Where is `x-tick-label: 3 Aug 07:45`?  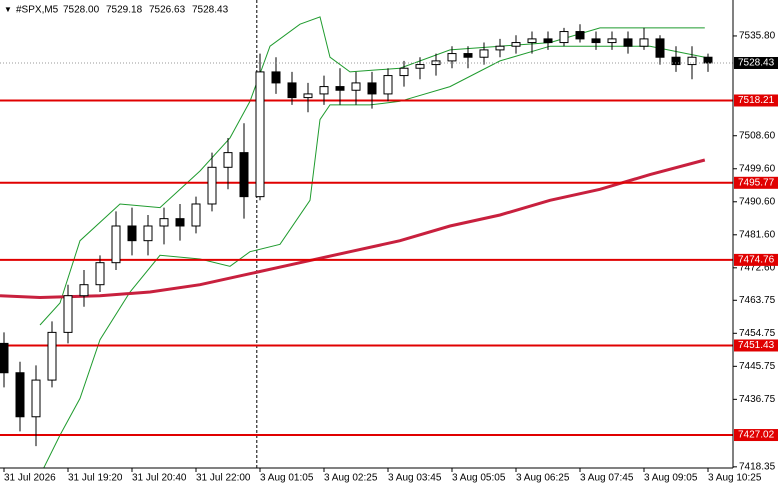 x-tick-label: 3 Aug 07:45 is located at coordinates (607, 478).